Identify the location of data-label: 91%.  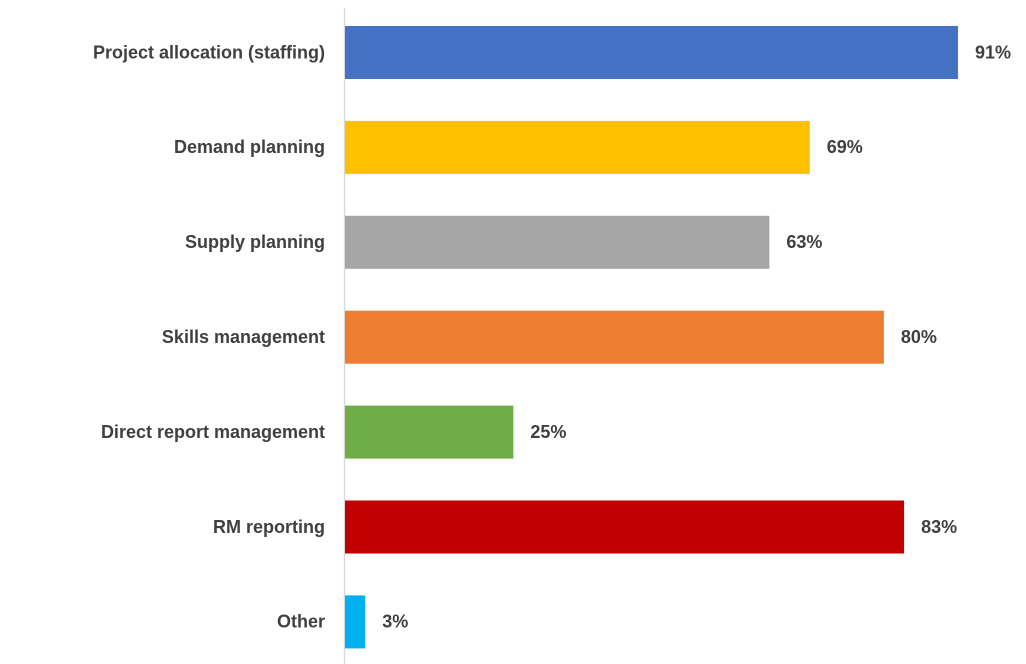
(993, 52).